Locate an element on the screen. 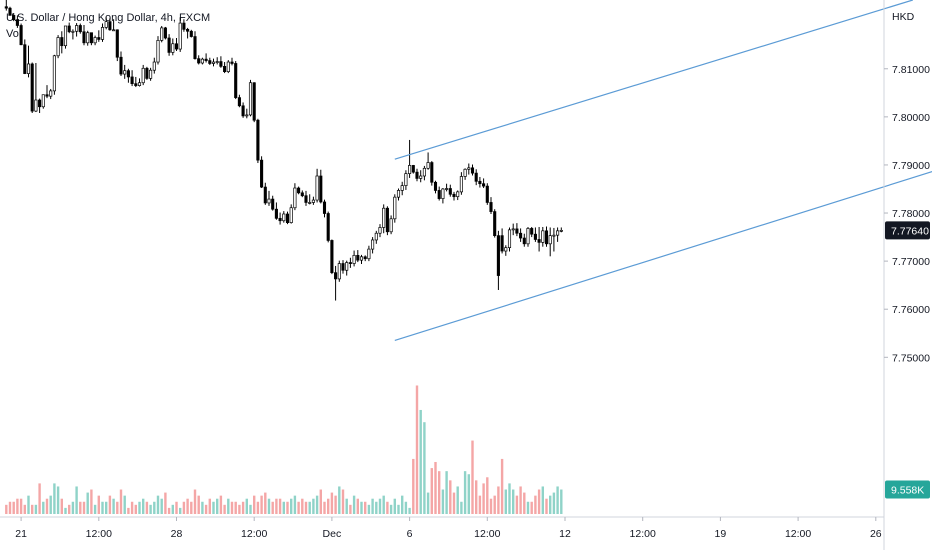 The height and width of the screenshot is (550, 932). time-tick-label: Dec is located at coordinates (332, 534).